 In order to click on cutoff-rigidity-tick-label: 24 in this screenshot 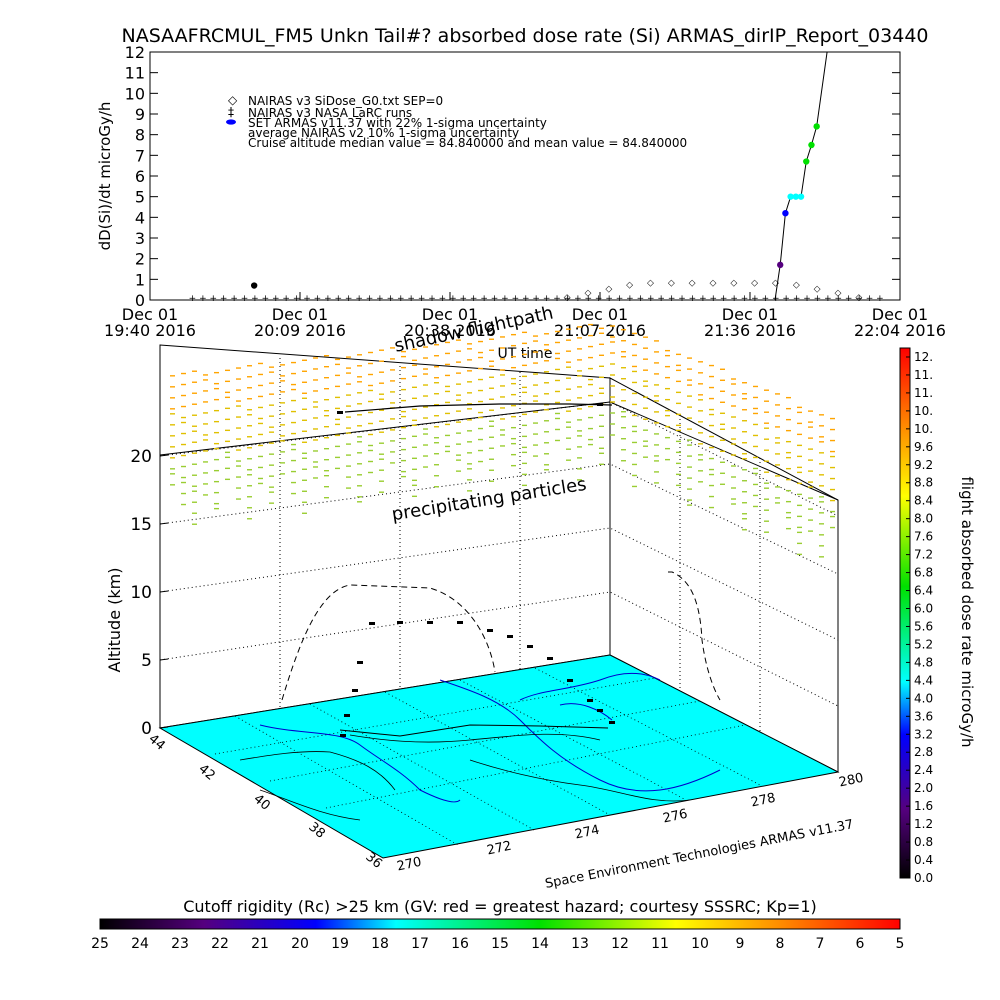, I will do `click(140, 944)`.